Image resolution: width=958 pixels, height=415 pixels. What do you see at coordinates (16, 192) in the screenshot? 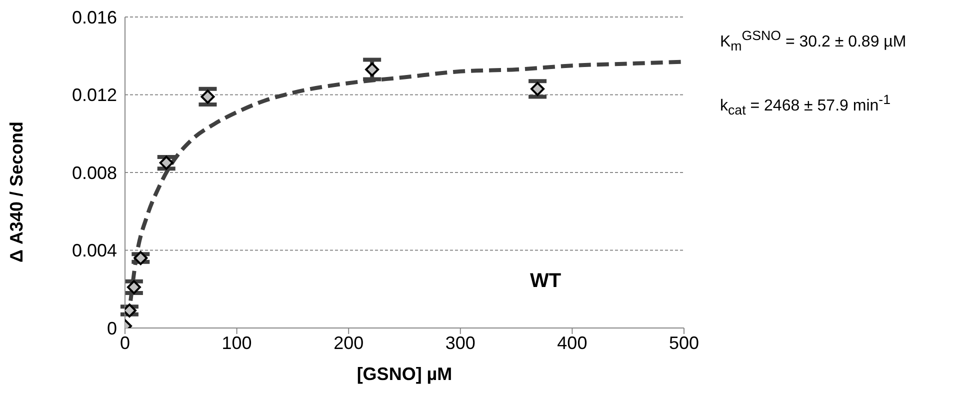
I see `y-axis-title: Δ A340 / Second` at bounding box center [16, 192].